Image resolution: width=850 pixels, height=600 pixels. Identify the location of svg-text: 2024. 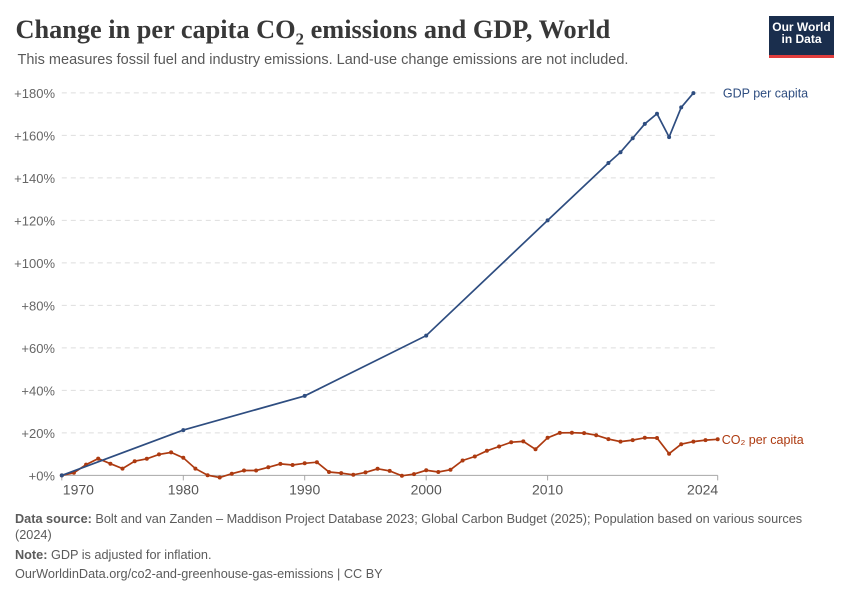
(702, 490).